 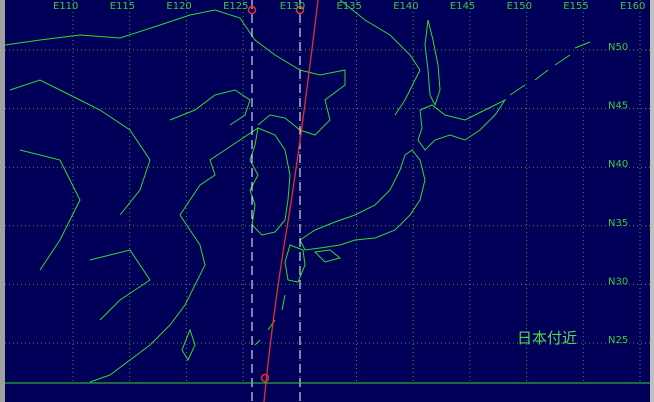 What do you see at coordinates (618, 106) in the screenshot?
I see `latitude-label: N45` at bounding box center [618, 106].